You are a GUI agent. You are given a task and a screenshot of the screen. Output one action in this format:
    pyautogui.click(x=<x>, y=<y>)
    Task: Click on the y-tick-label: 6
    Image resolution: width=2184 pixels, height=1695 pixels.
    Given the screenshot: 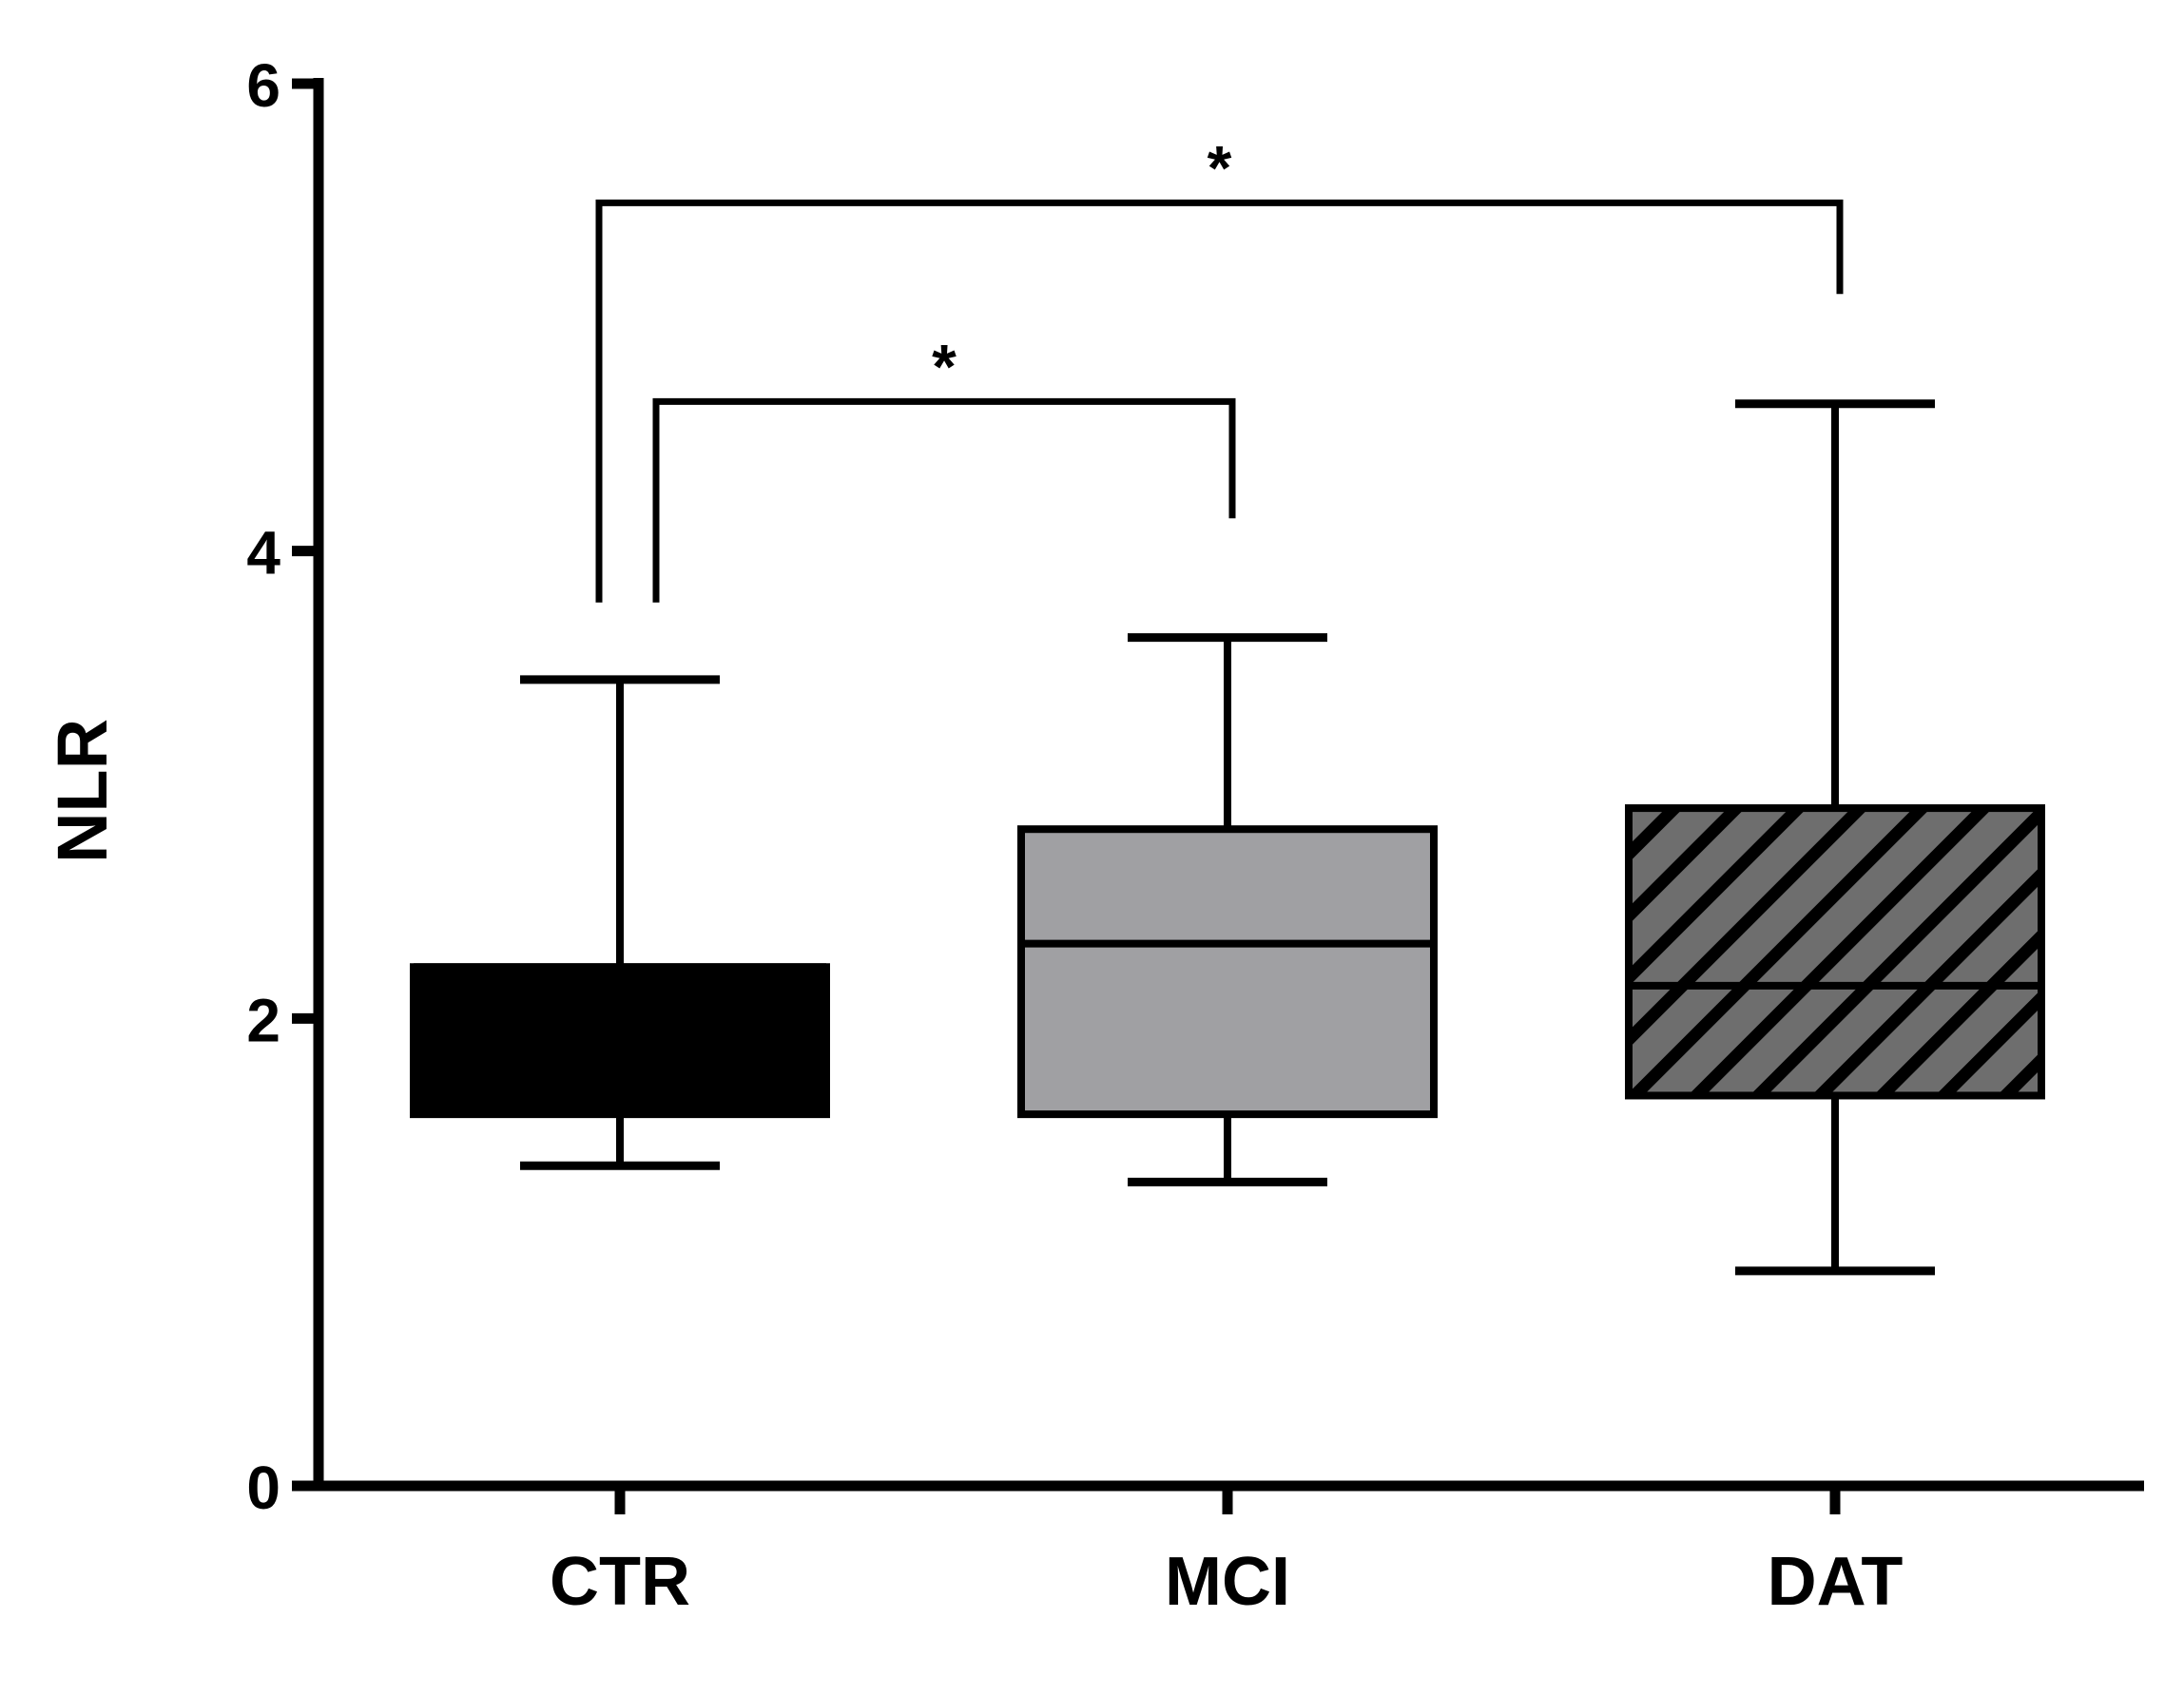 What is the action you would take?
    pyautogui.click(x=263, y=86)
    